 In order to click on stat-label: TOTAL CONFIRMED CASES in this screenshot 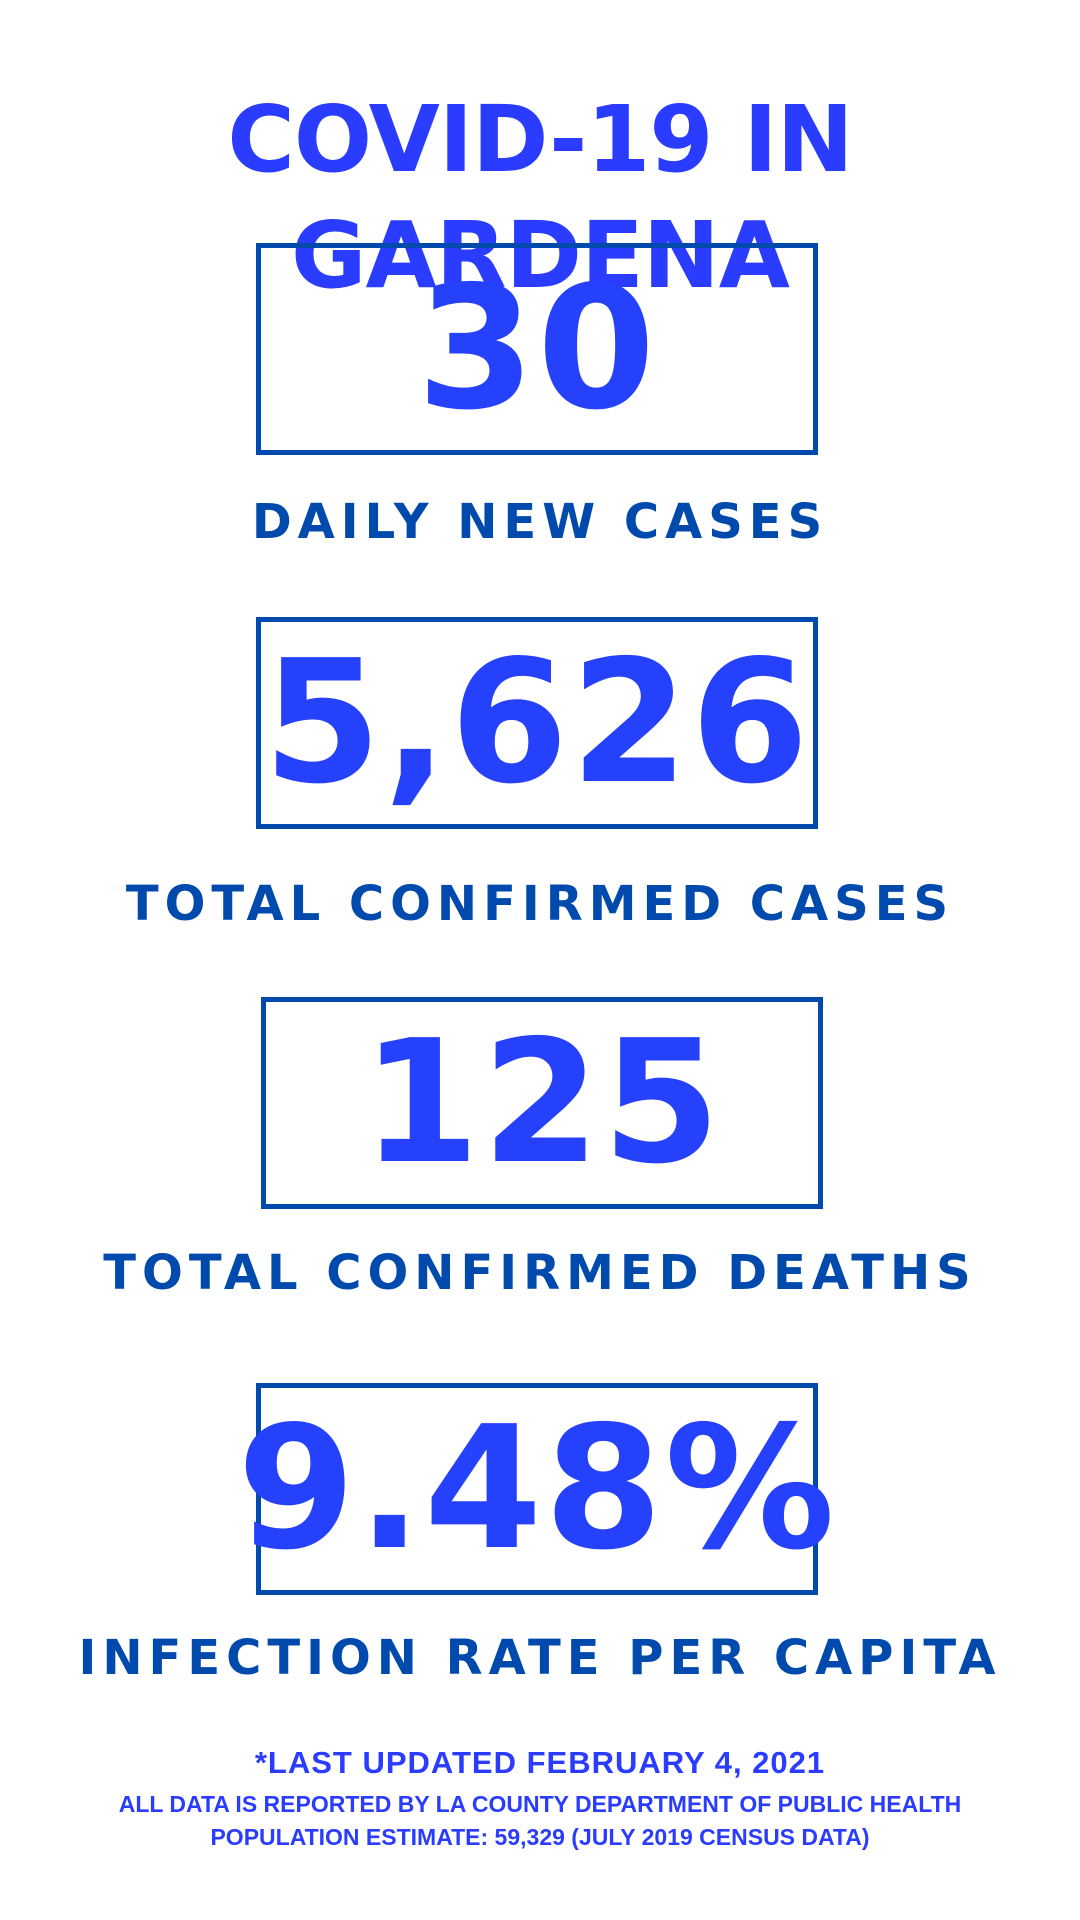, I will do `click(540, 904)`.